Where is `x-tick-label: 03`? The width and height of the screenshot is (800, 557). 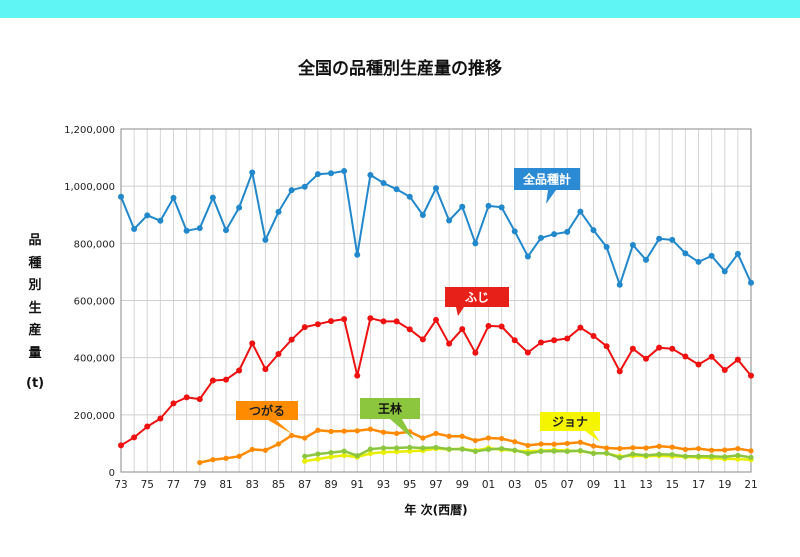 x-tick-label: 03 is located at coordinates (514, 485).